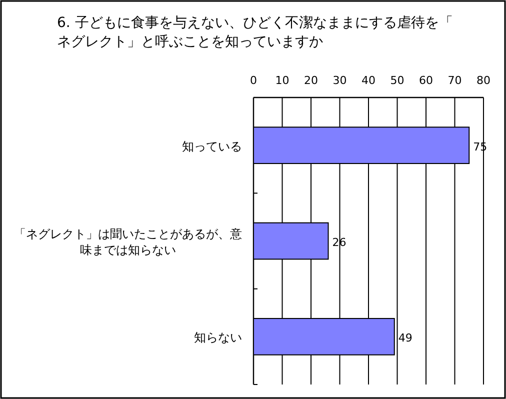 This screenshot has width=506, height=399. I want to click on data-label: 49, so click(405, 338).